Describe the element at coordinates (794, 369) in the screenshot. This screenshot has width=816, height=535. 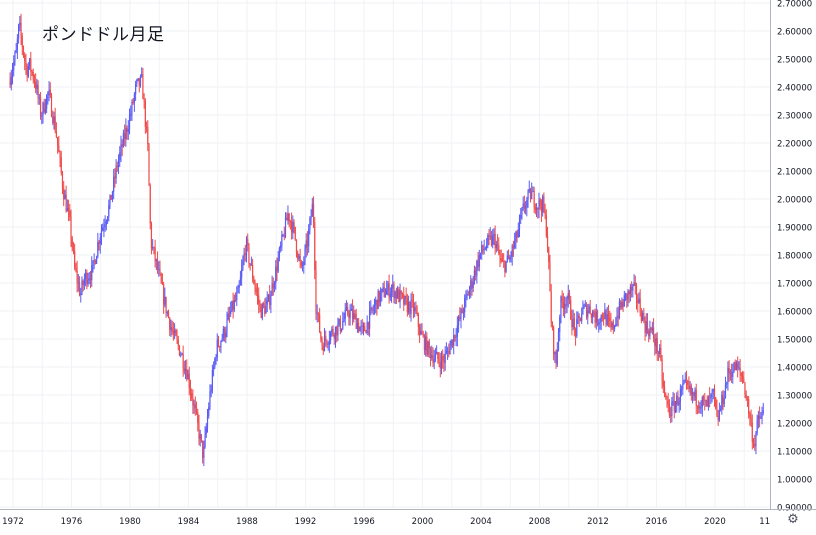
I see `y-tick-label: 1.40000` at that location.